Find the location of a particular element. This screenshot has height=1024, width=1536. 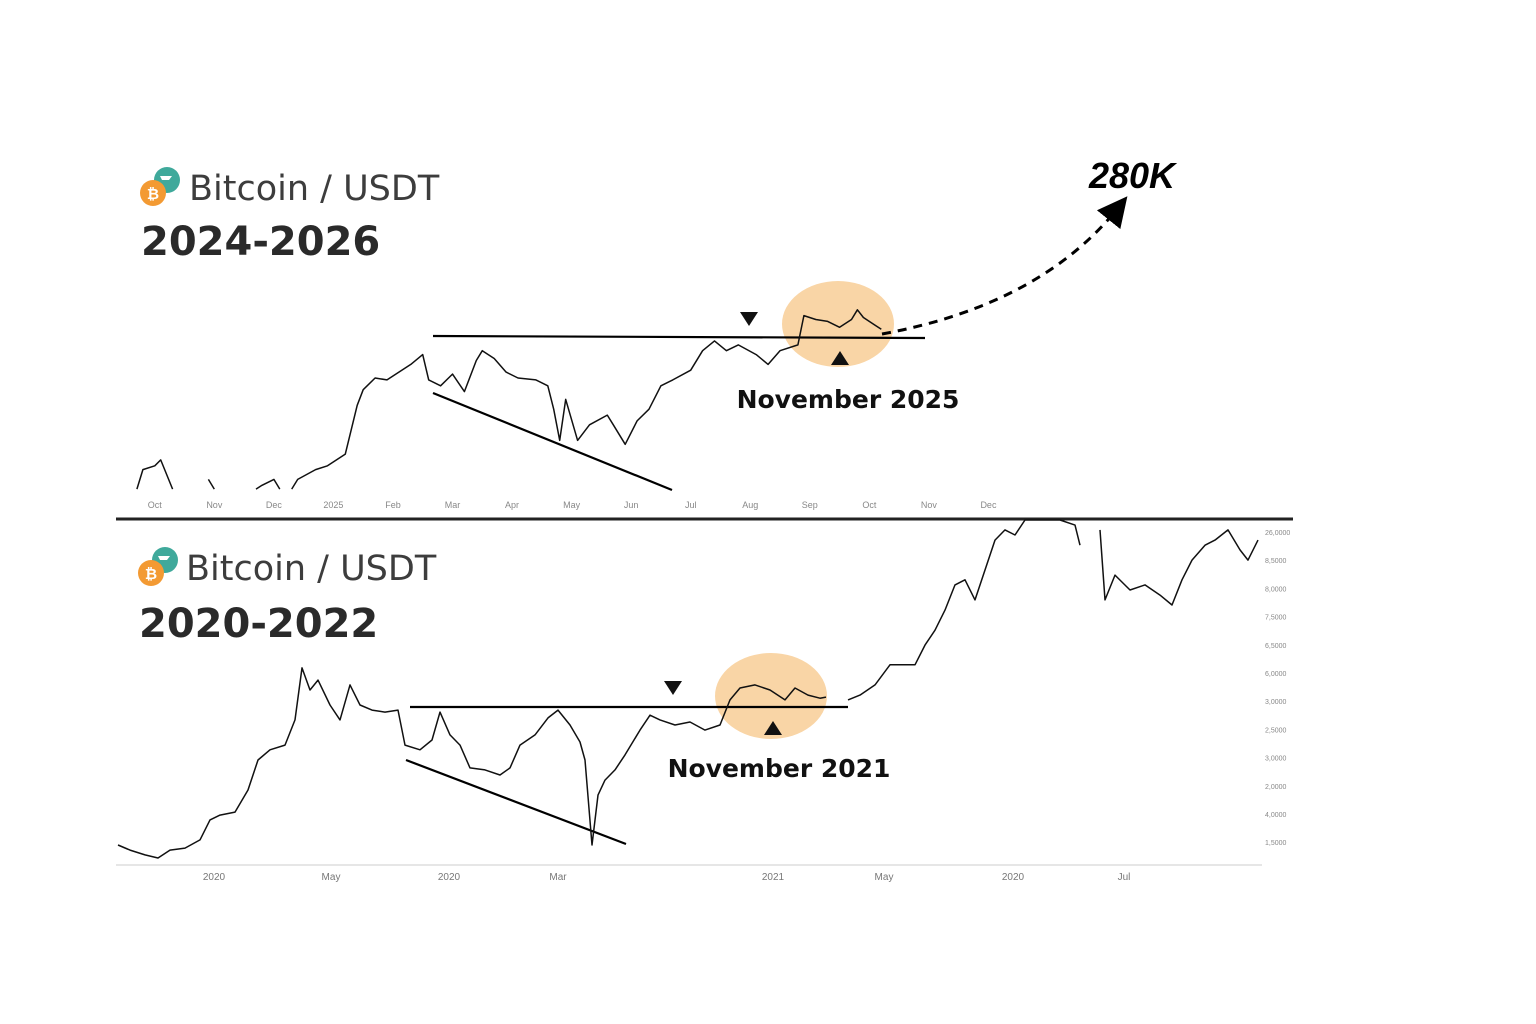

x-tick-label: Sep is located at coordinates (810, 505).